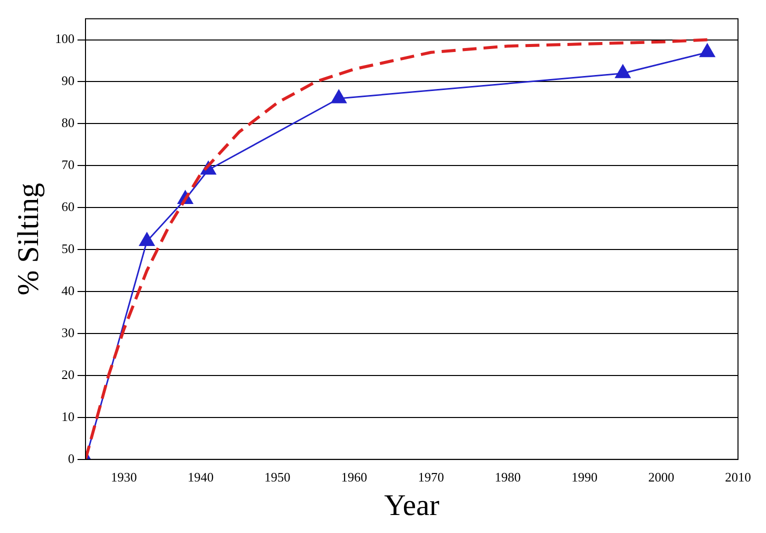 Image resolution: width=766 pixels, height=533 pixels. Describe the element at coordinates (412, 505) in the screenshot. I see `x-axis-title: Year` at that location.